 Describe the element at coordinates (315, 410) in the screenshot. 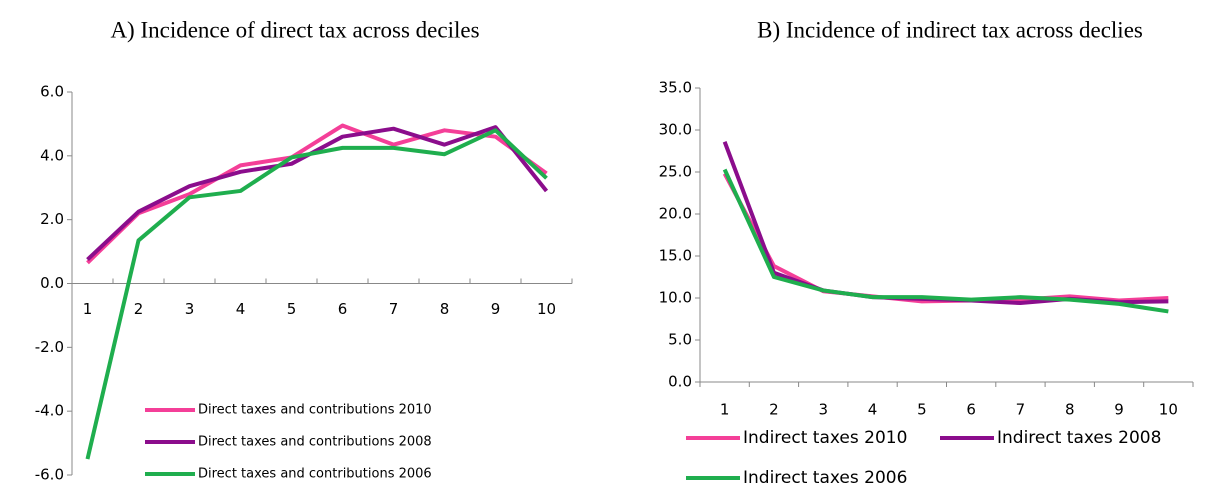

I see `legend-label: Direct taxes and contributions 2010` at that location.